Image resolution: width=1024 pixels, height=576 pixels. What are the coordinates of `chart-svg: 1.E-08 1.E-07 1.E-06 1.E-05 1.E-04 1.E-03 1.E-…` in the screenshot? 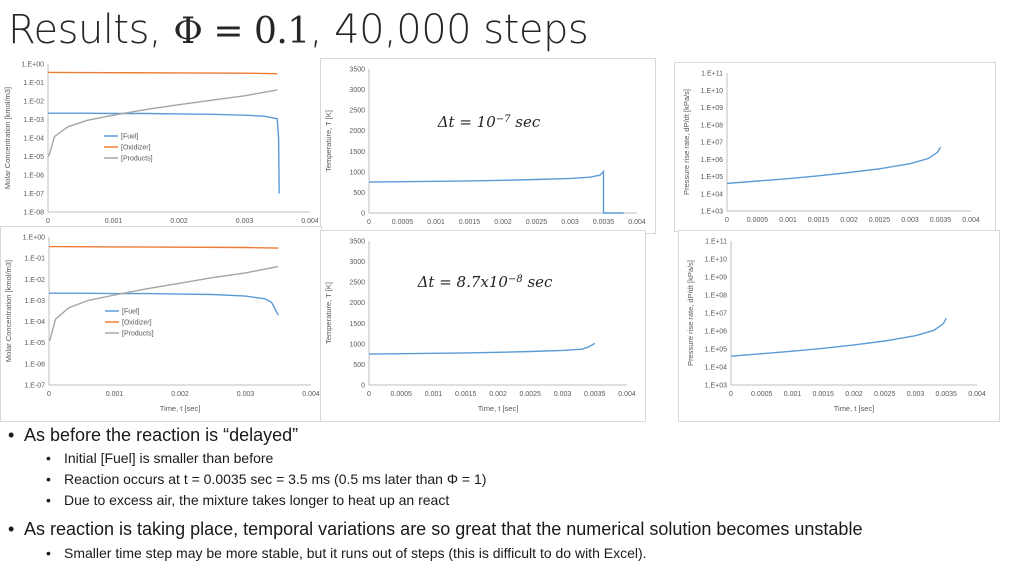 It's located at (160, 144).